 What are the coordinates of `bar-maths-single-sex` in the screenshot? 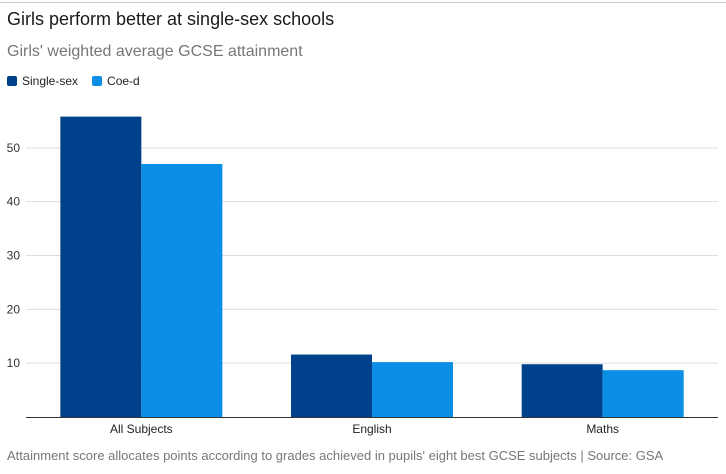 It's located at (562, 390).